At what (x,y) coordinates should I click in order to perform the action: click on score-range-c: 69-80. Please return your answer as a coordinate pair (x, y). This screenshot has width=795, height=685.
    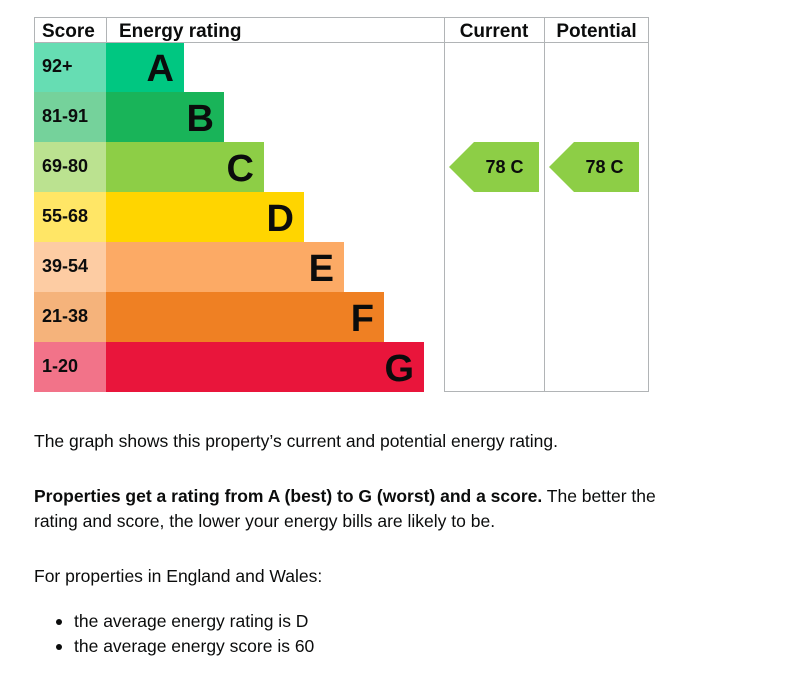
    Looking at the image, I should click on (65, 166).